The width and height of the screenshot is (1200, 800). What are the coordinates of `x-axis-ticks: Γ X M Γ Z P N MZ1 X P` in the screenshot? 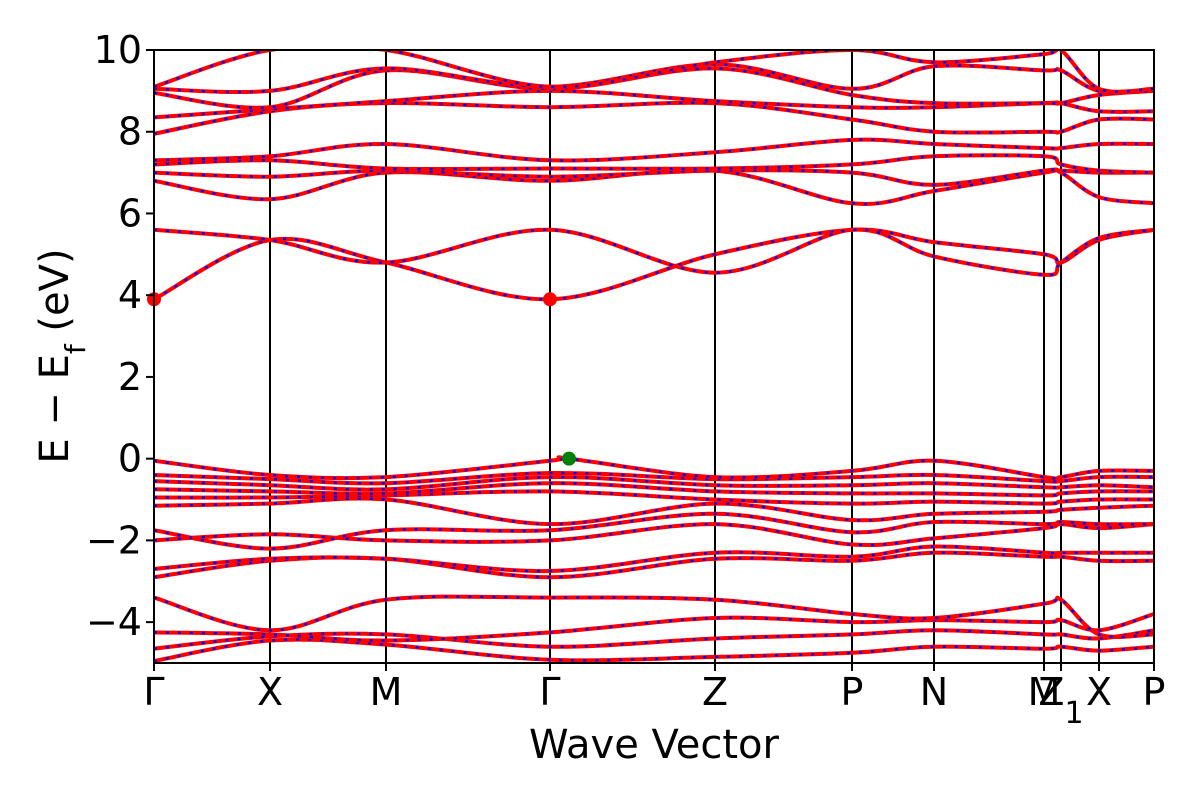 It's located at (654, 697).